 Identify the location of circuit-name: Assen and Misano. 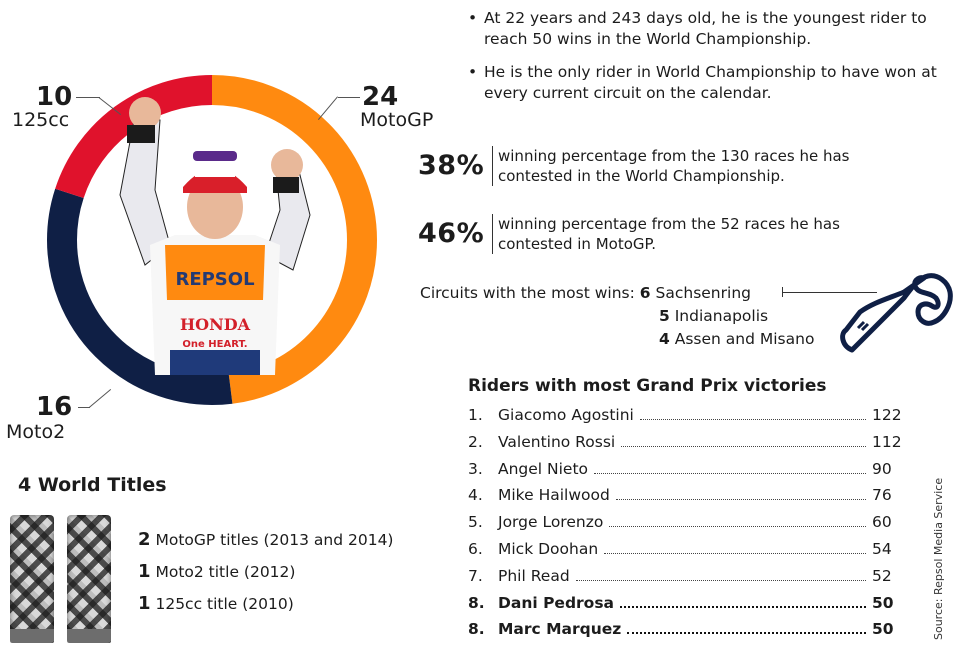
(744, 339).